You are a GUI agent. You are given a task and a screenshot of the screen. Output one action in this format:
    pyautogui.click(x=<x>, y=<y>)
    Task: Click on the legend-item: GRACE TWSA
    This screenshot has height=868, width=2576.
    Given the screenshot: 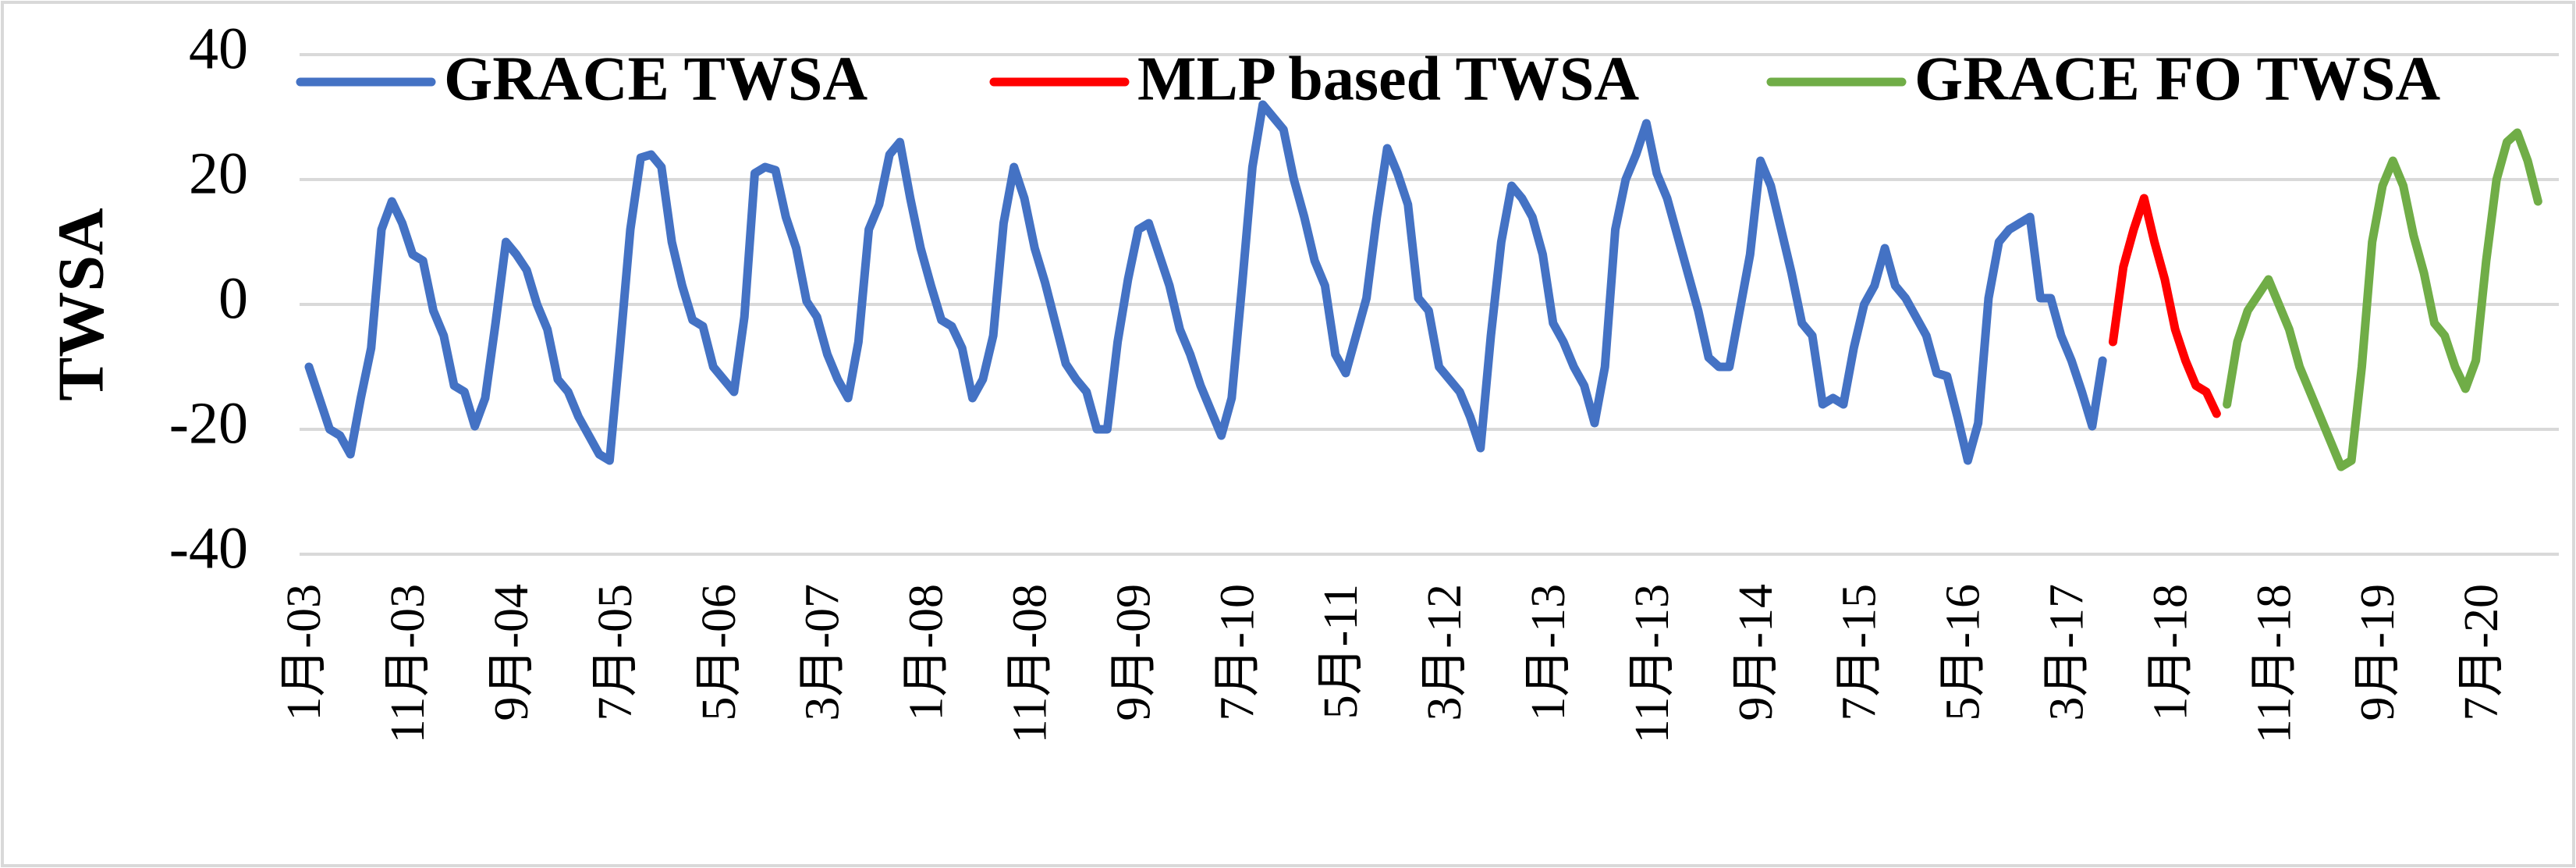 What is the action you would take?
    pyautogui.click(x=582, y=78)
    